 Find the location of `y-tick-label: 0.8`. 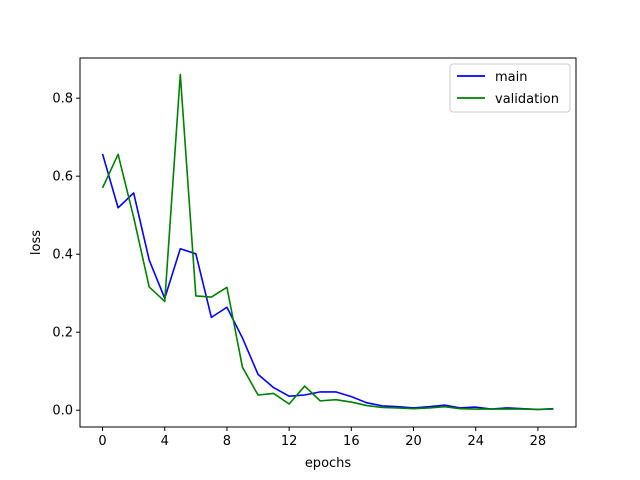

y-tick-label: 0.8 is located at coordinates (62, 99).